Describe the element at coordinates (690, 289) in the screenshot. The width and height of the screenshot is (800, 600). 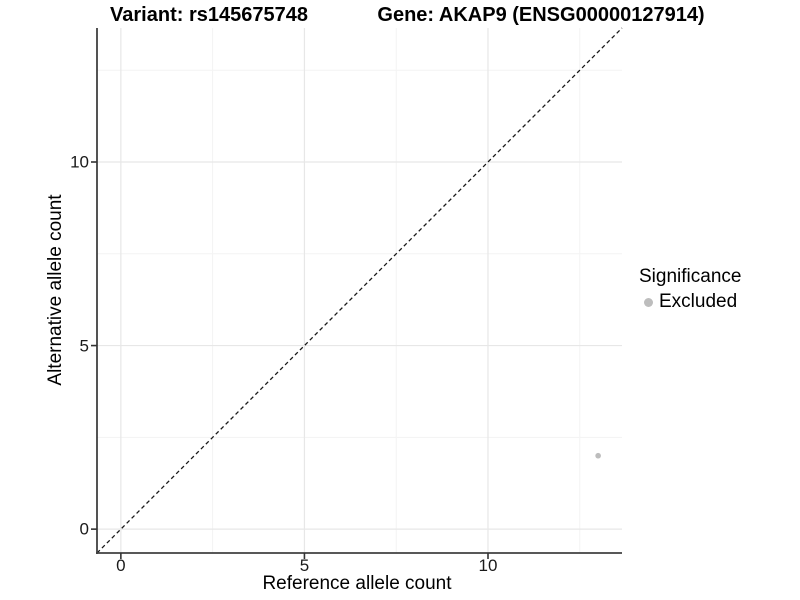
I see `legend: Significance Excluded` at that location.